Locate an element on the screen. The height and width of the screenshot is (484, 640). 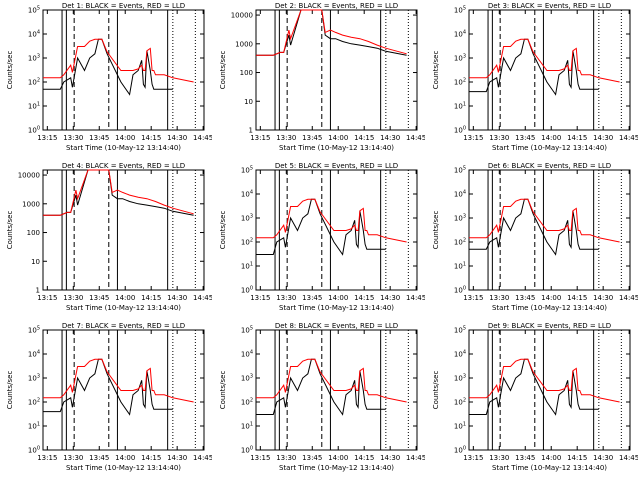
chart-title: Det 7: BLACK = Events, RED = LLD is located at coordinates (123, 326).